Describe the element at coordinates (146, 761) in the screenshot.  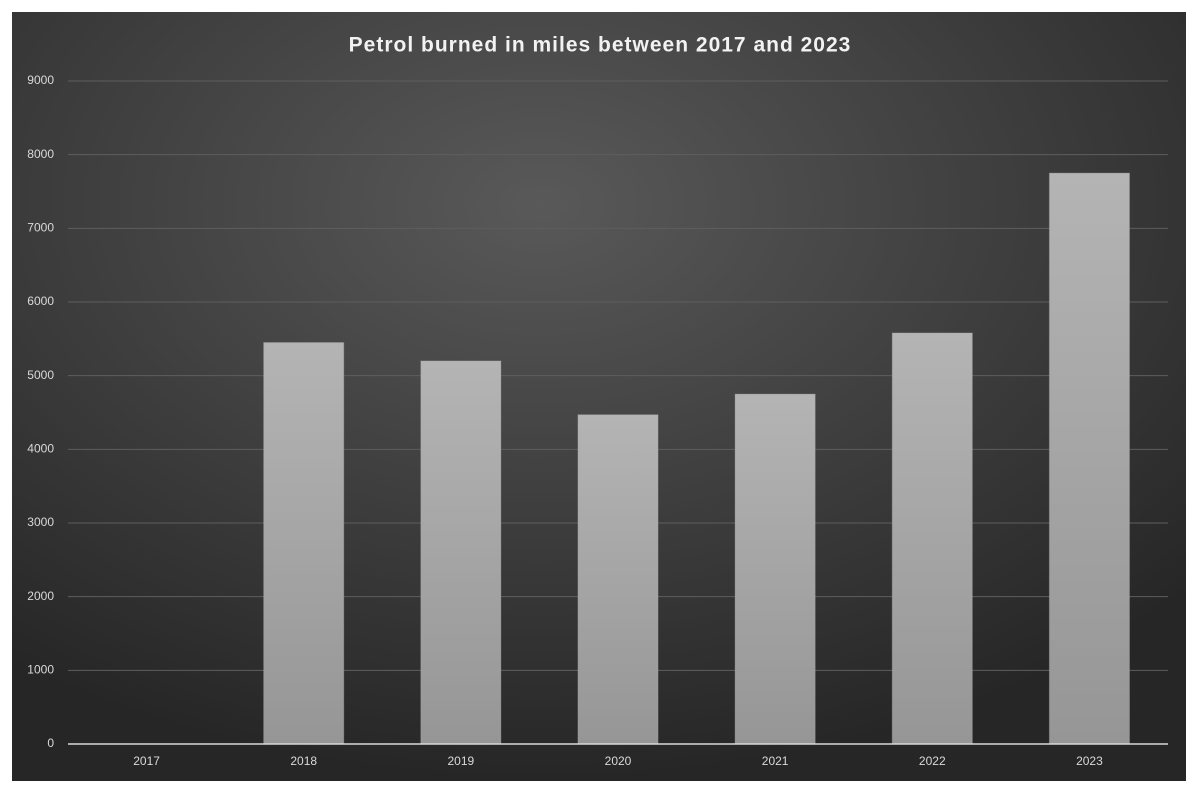
I see `x-tick-label: 2017` at that location.